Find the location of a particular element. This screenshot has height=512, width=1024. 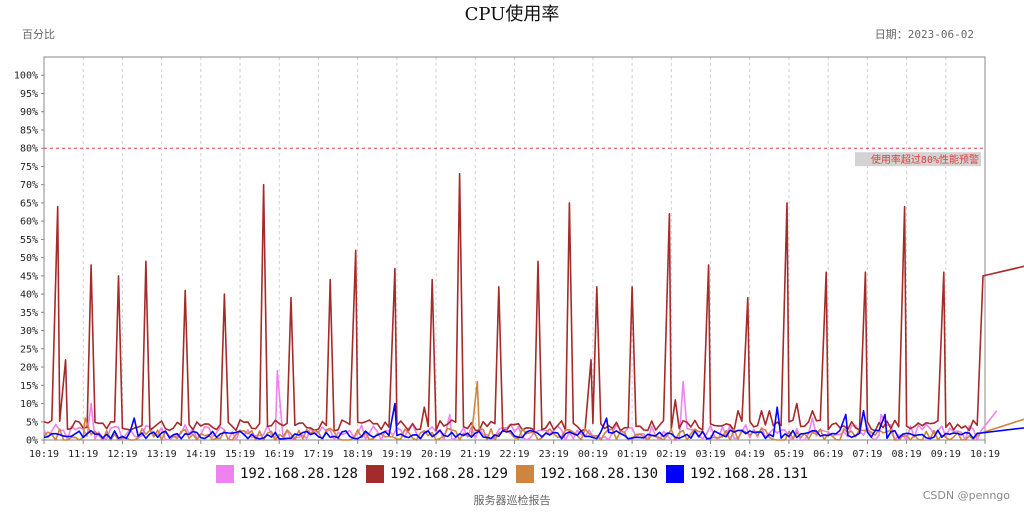

y-tick-label: 100% is located at coordinates (26, 76).